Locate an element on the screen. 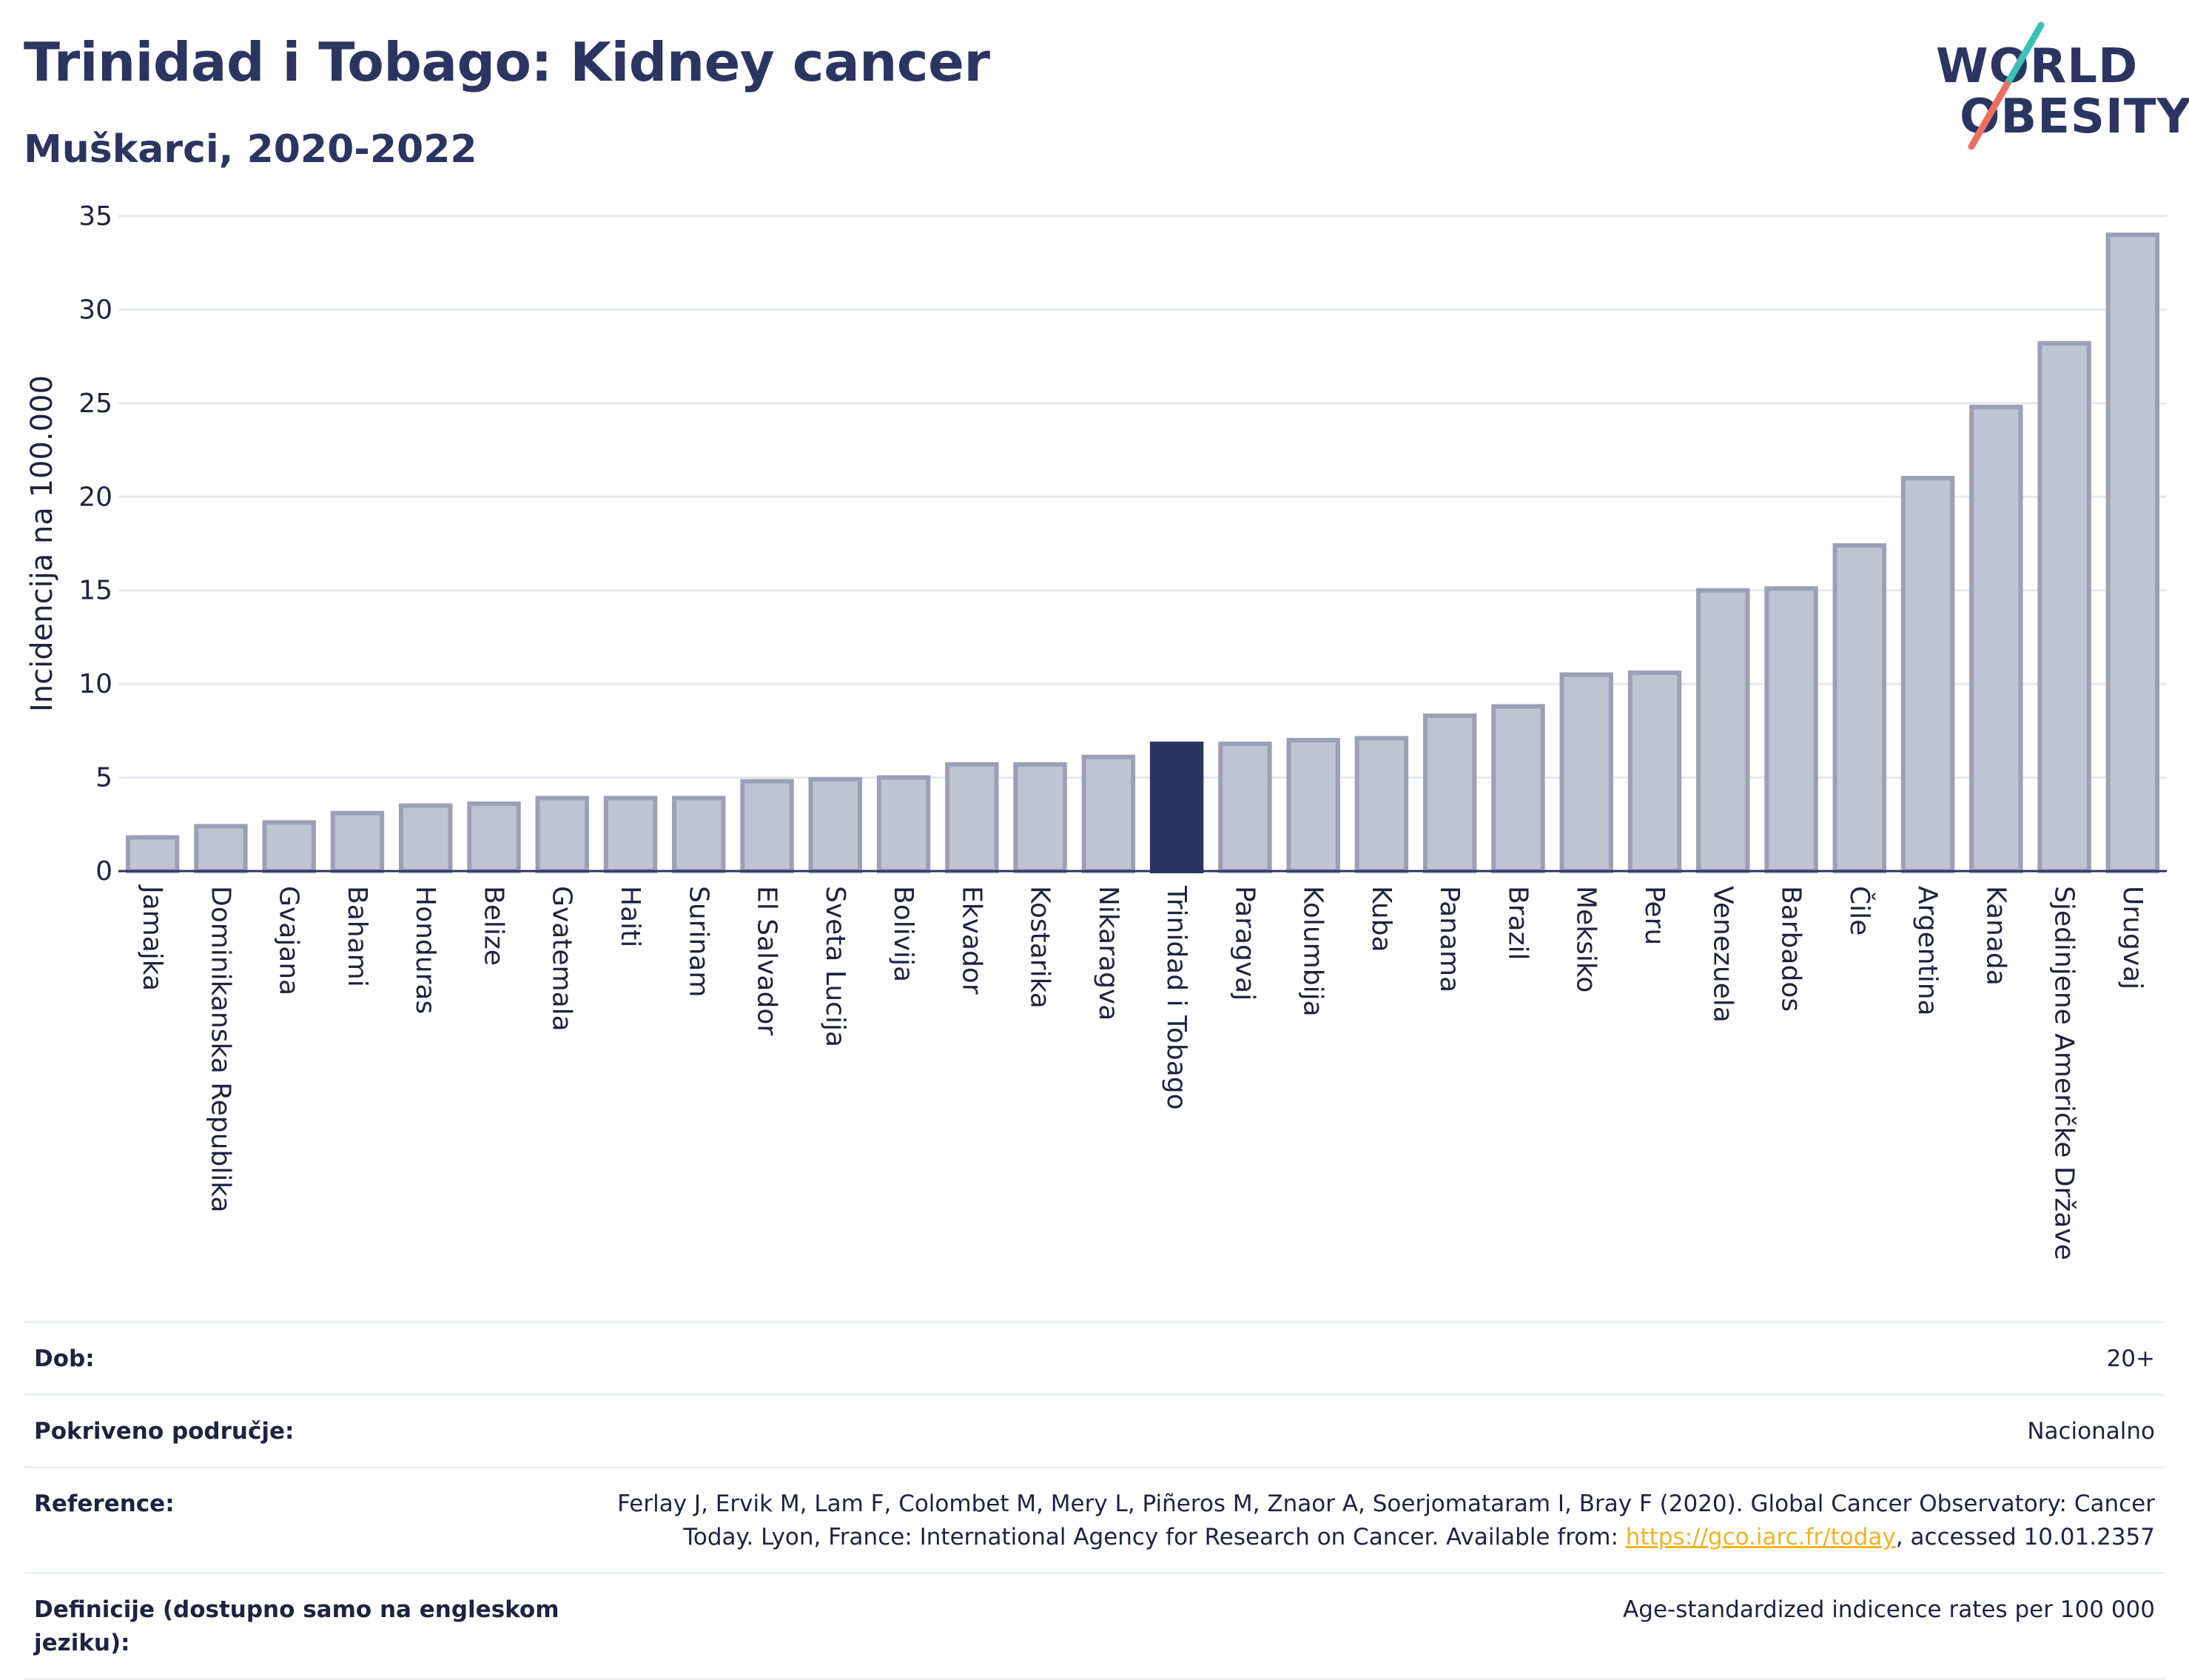 Image resolution: width=2189 pixels, height=1680 pixels. bar-panama is located at coordinates (1449, 793).